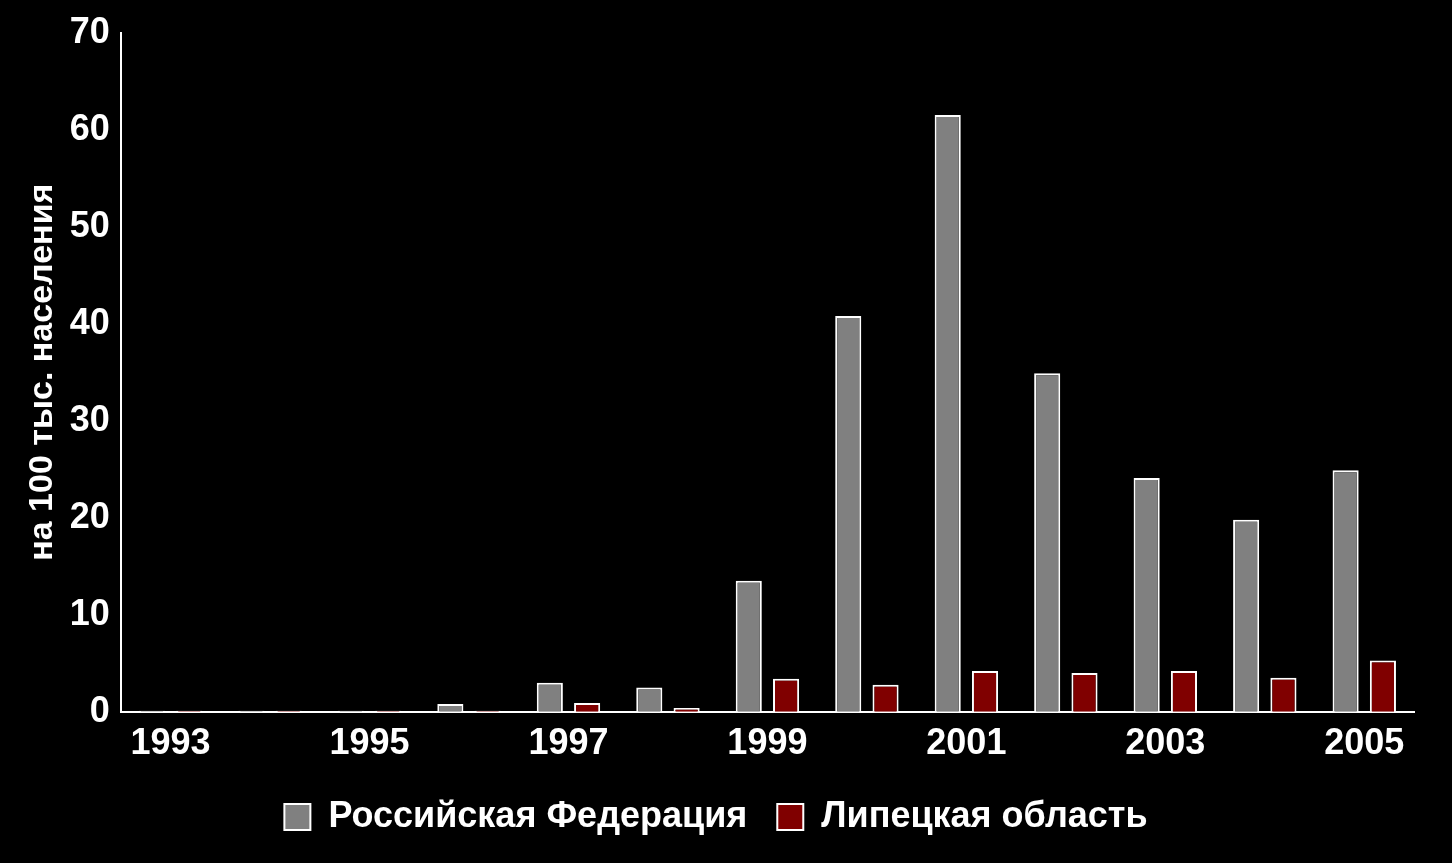 The image size is (1452, 863). Describe the element at coordinates (99, 709) in the screenshot. I see `y-tick-label: 0` at that location.